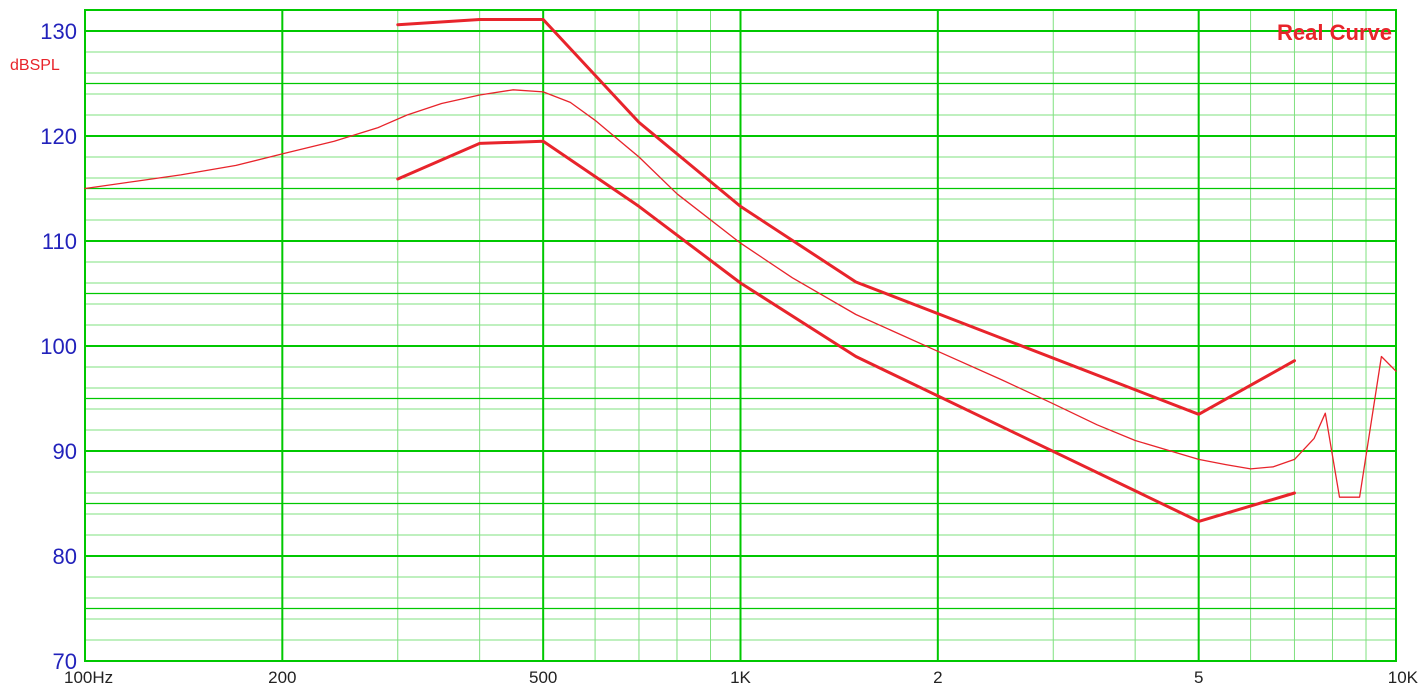  Describe the element at coordinates (937, 677) in the screenshot. I see `x-tick-label: 2` at that location.